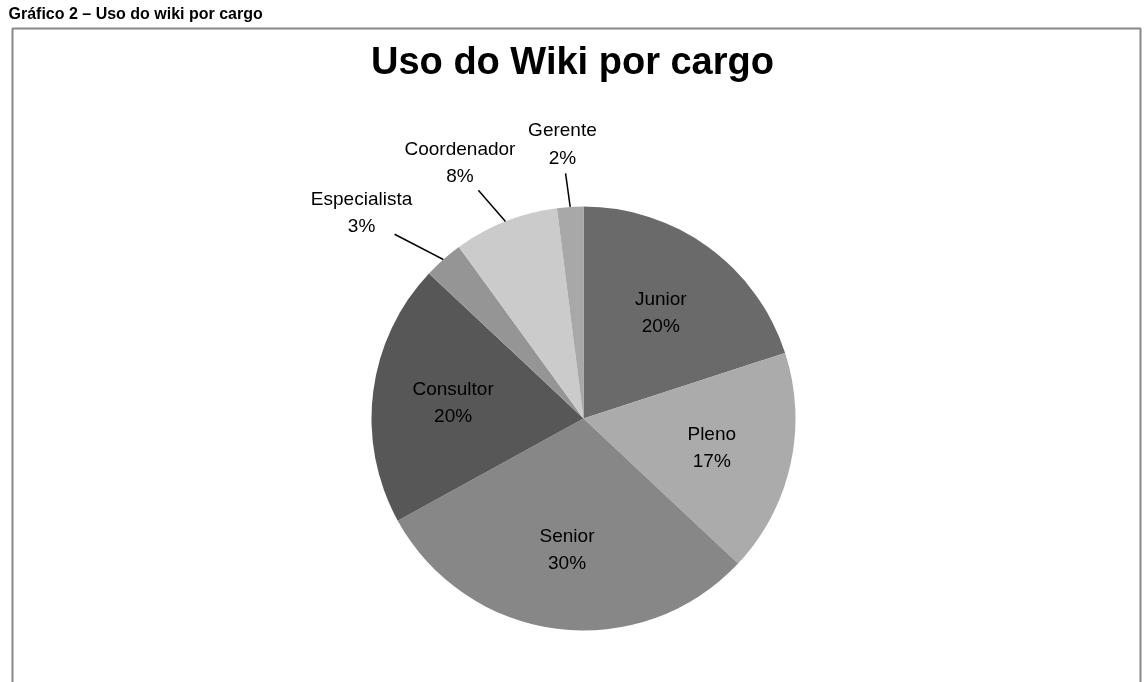  What do you see at coordinates (460, 149) in the screenshot?
I see `slice-label: Coordenador` at bounding box center [460, 149].